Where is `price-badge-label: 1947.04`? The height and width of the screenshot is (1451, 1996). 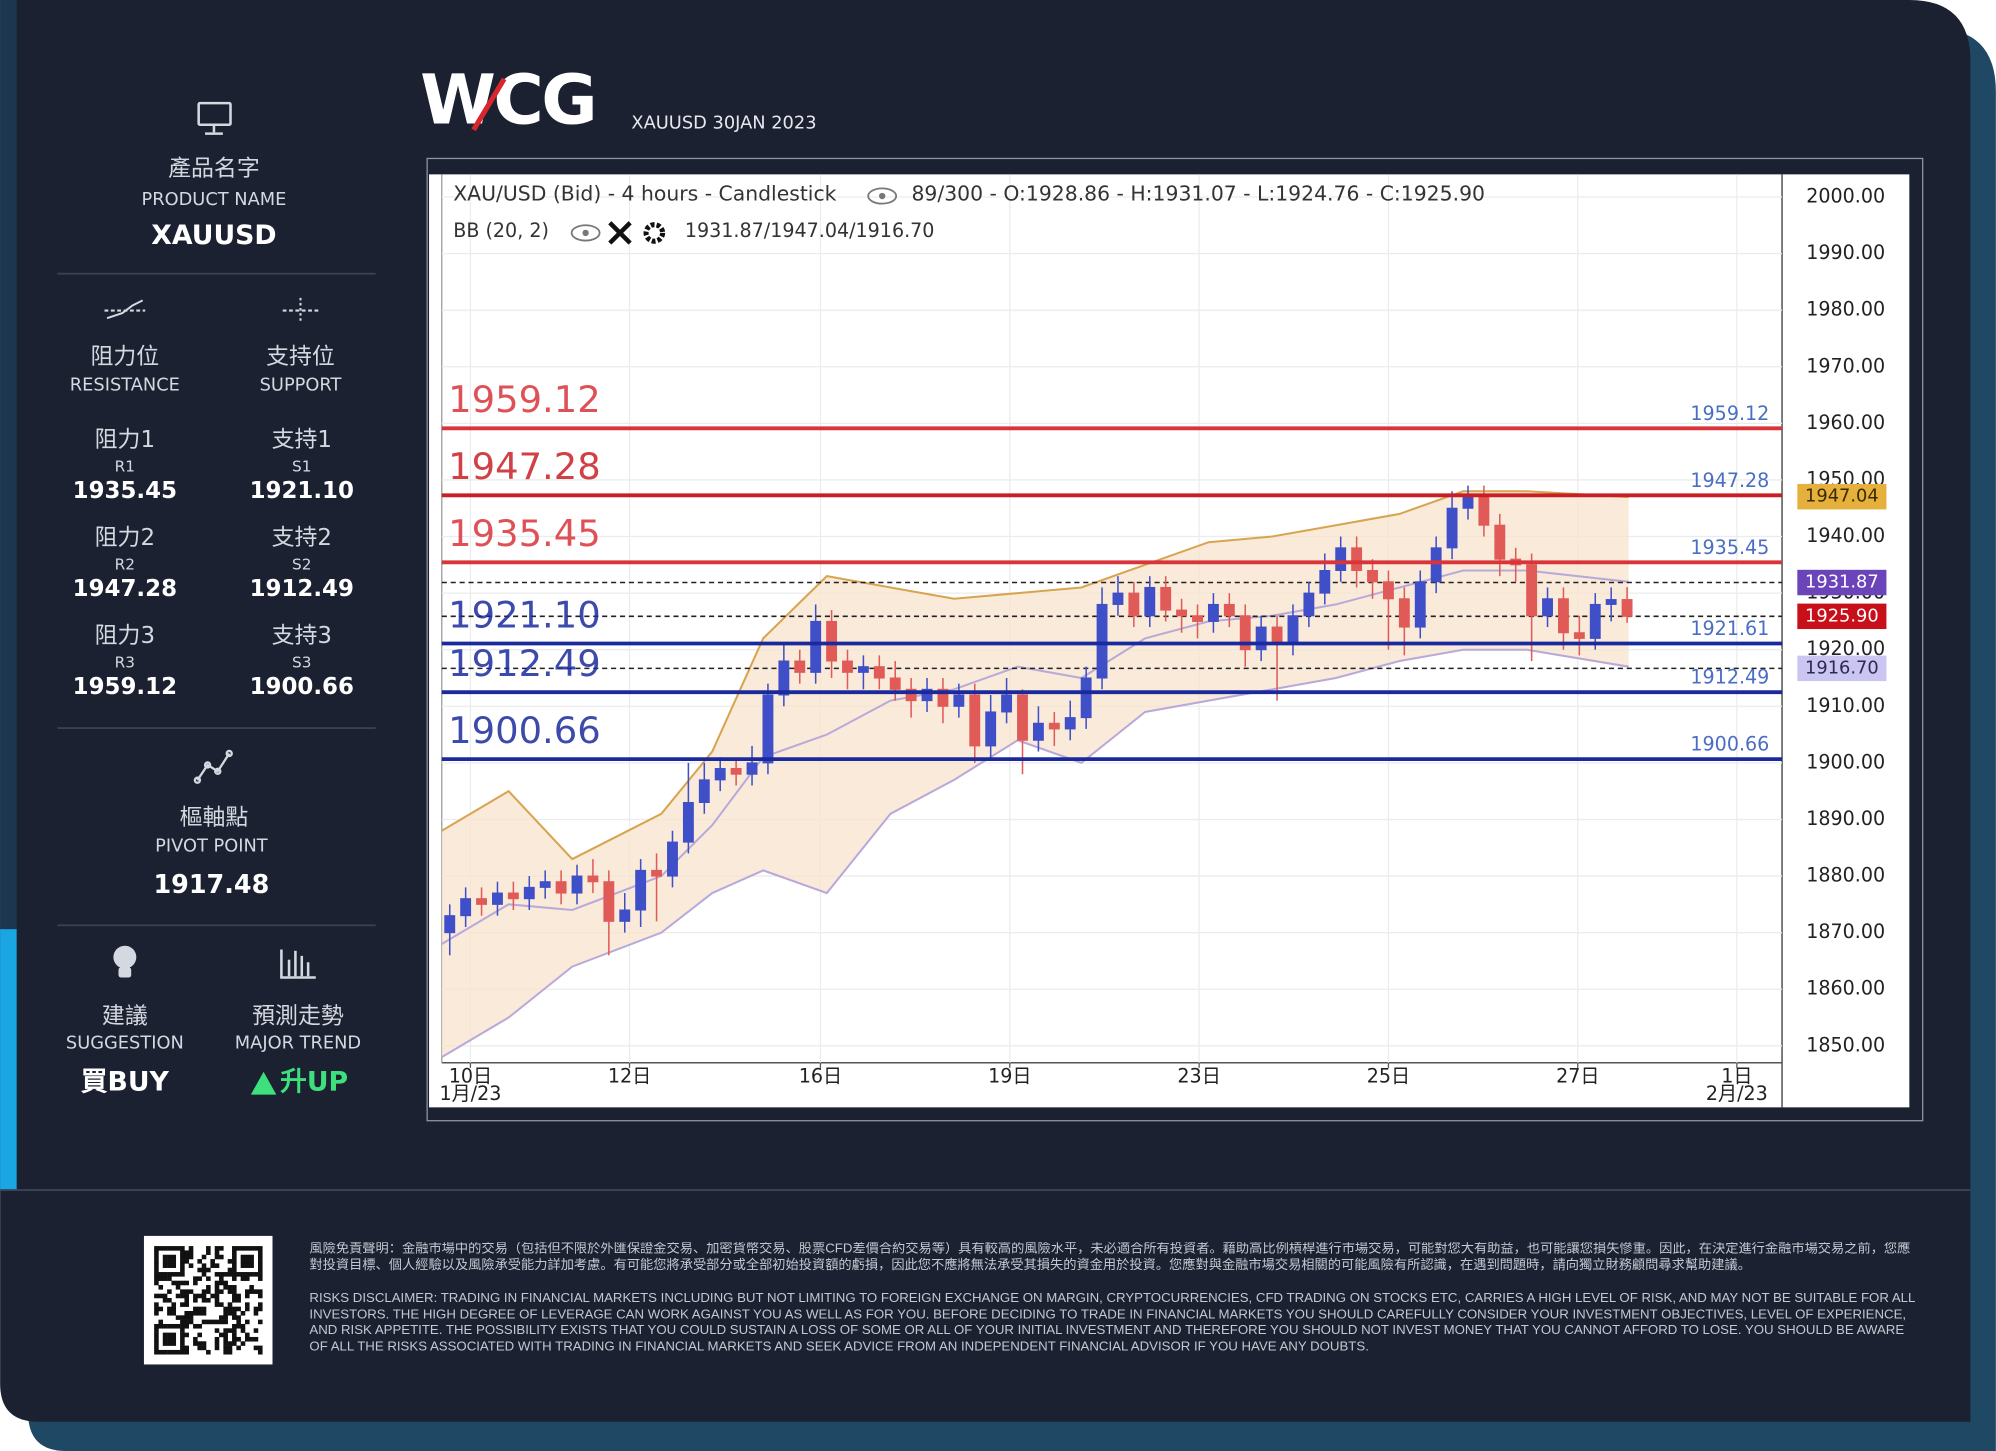
price-badge-label: 1947.04 is located at coordinates (1842, 496).